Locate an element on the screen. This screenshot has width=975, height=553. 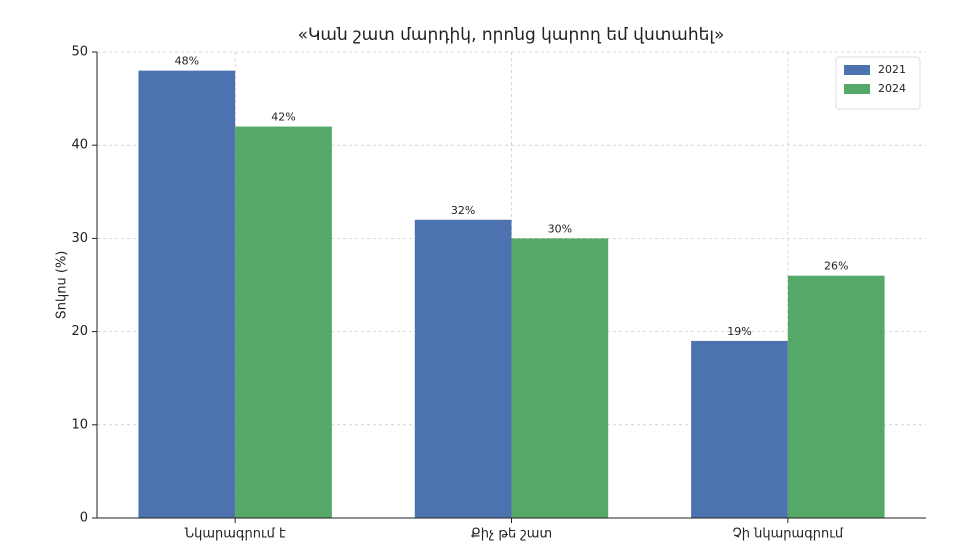
y-tick-label: 50 is located at coordinates (79, 52).